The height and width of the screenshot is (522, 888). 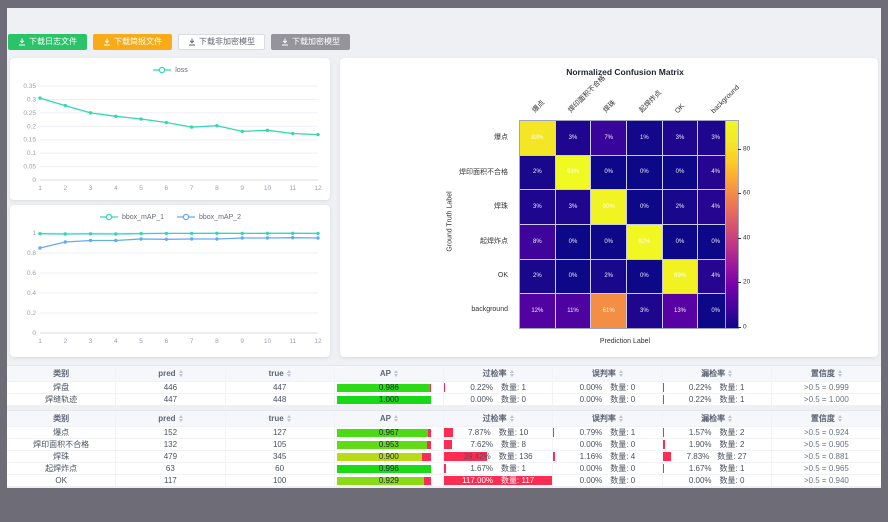 I want to click on cm-cell-4-4: 89%, so click(x=680, y=276).